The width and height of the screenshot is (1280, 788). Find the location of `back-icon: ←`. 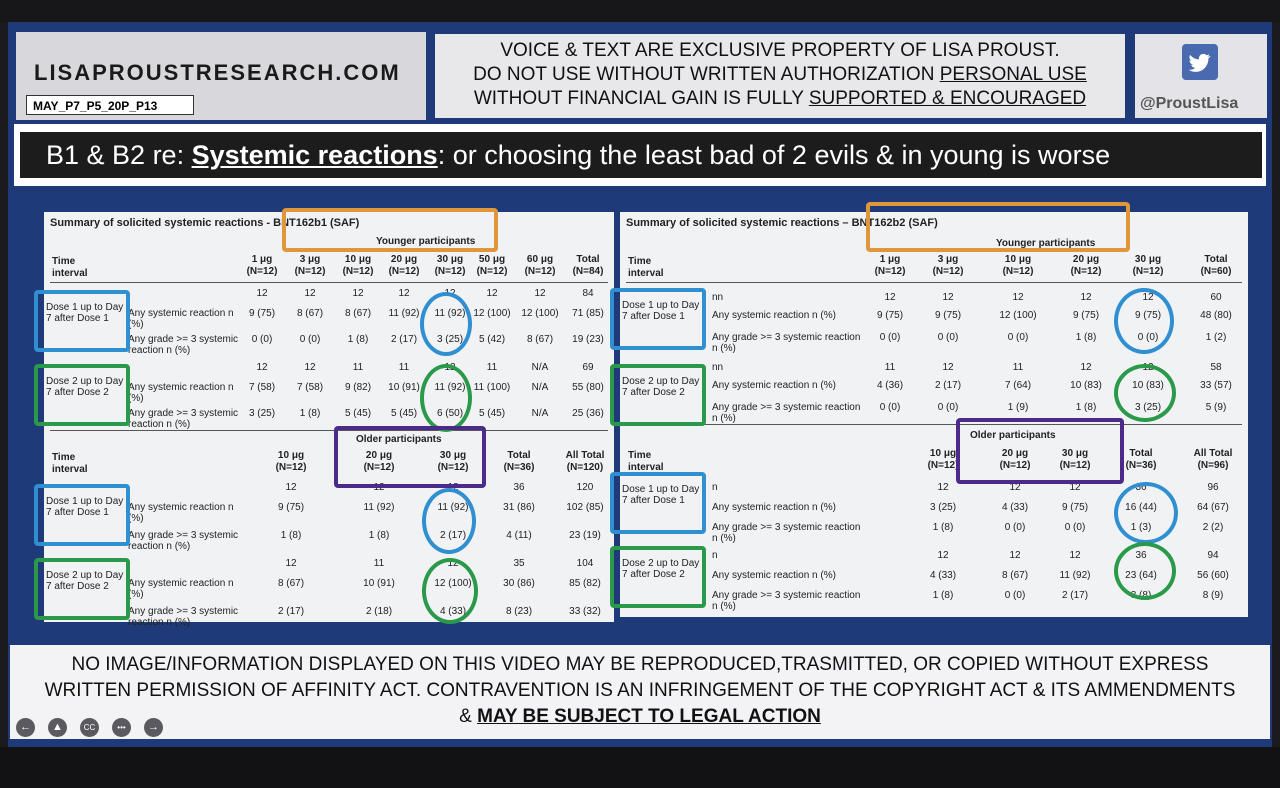

back-icon: ← is located at coordinates (25, 727).